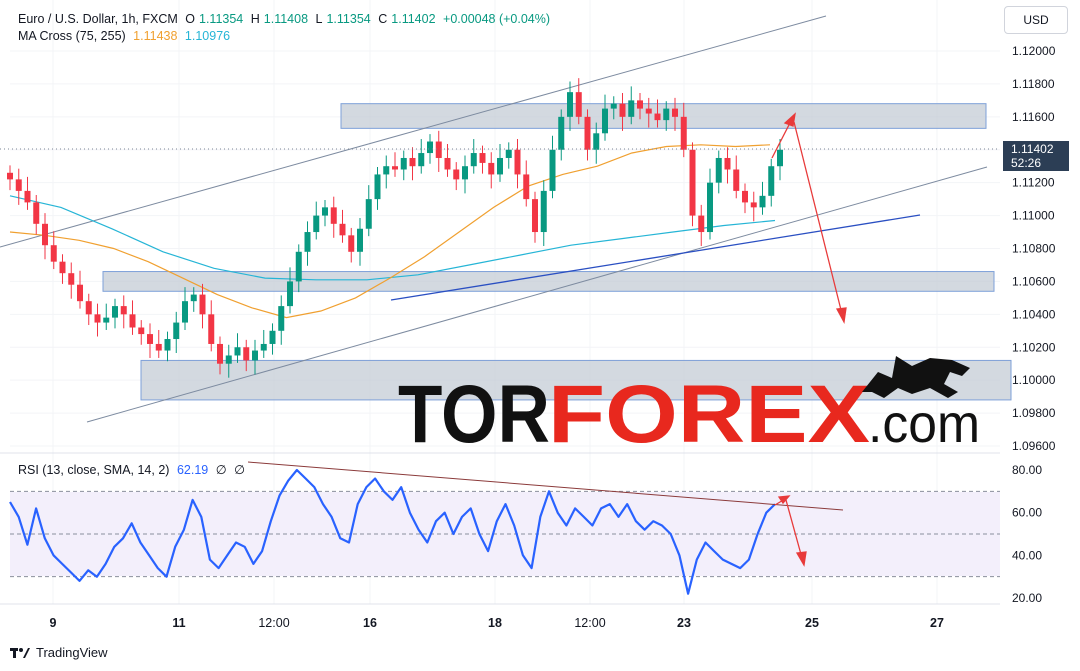 The image size is (1080, 671). I want to click on arrow-up-head, so click(789, 119).